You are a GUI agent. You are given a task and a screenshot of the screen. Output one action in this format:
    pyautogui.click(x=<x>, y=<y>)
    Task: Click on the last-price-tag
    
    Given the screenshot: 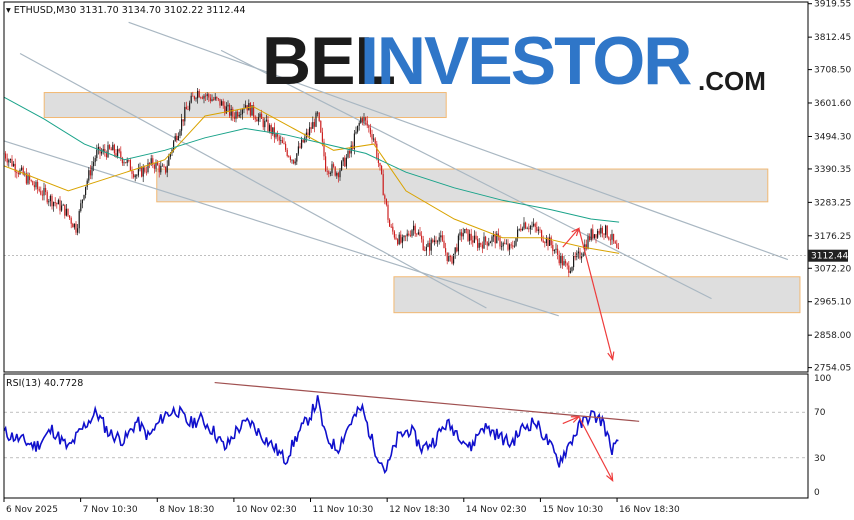 What is the action you would take?
    pyautogui.click(x=828, y=255)
    